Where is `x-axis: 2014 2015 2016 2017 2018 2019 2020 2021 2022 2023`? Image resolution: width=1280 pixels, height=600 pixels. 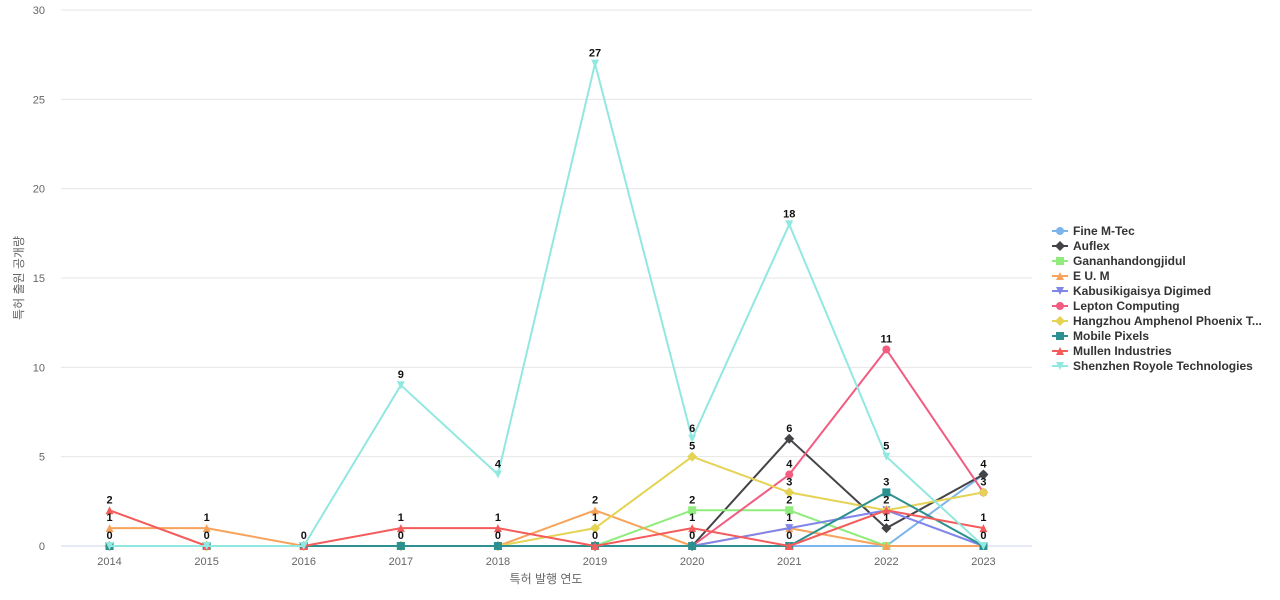
x-axis: 2014 2015 2016 2017 2018 2019 2020 2021 2022 2023 is located at coordinates (546, 562).